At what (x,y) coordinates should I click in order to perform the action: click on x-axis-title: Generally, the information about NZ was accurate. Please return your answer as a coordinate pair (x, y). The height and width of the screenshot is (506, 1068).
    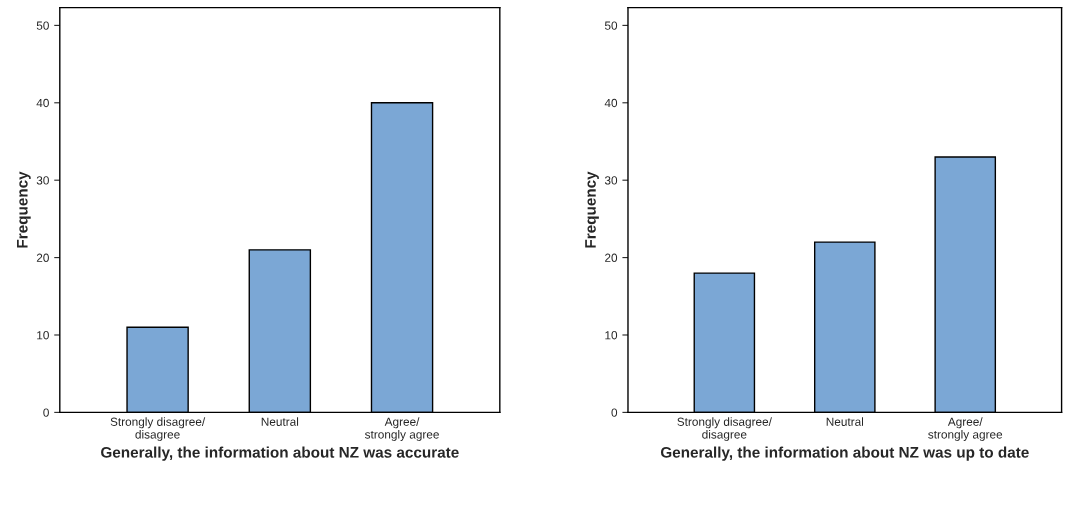
    Looking at the image, I should click on (280, 453).